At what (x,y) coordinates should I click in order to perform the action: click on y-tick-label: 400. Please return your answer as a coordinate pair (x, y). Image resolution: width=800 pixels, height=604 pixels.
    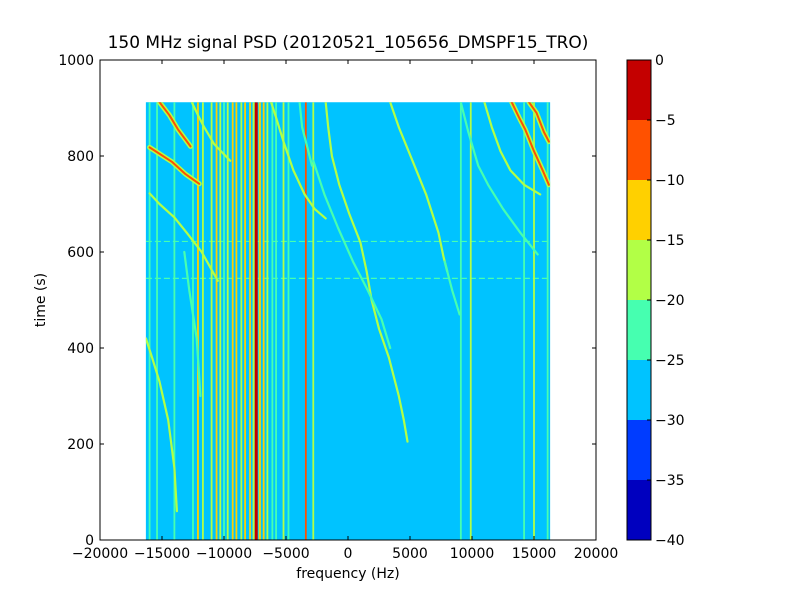
    Looking at the image, I should click on (80, 349).